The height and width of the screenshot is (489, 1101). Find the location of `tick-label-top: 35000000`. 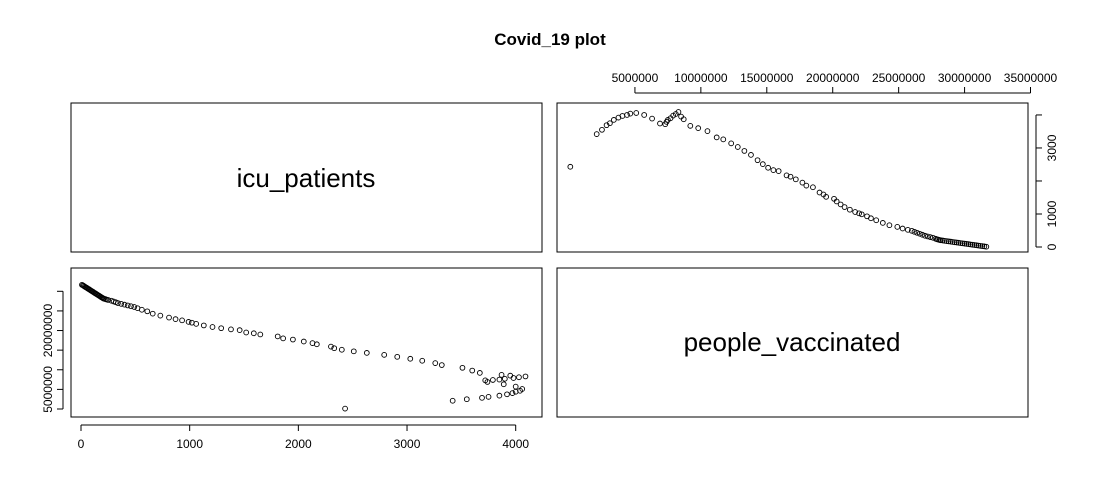

tick-label-top: 35000000 is located at coordinates (1031, 78).